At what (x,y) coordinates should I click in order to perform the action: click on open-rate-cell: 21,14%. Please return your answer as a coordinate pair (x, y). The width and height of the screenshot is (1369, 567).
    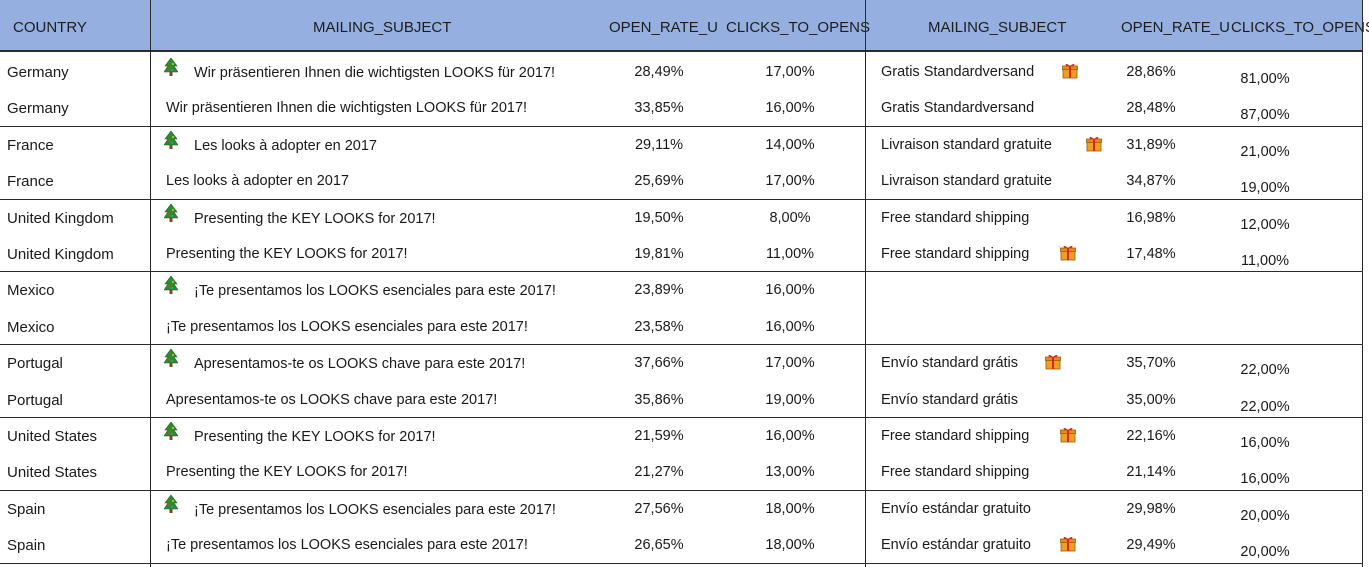
    Looking at the image, I should click on (1151, 472).